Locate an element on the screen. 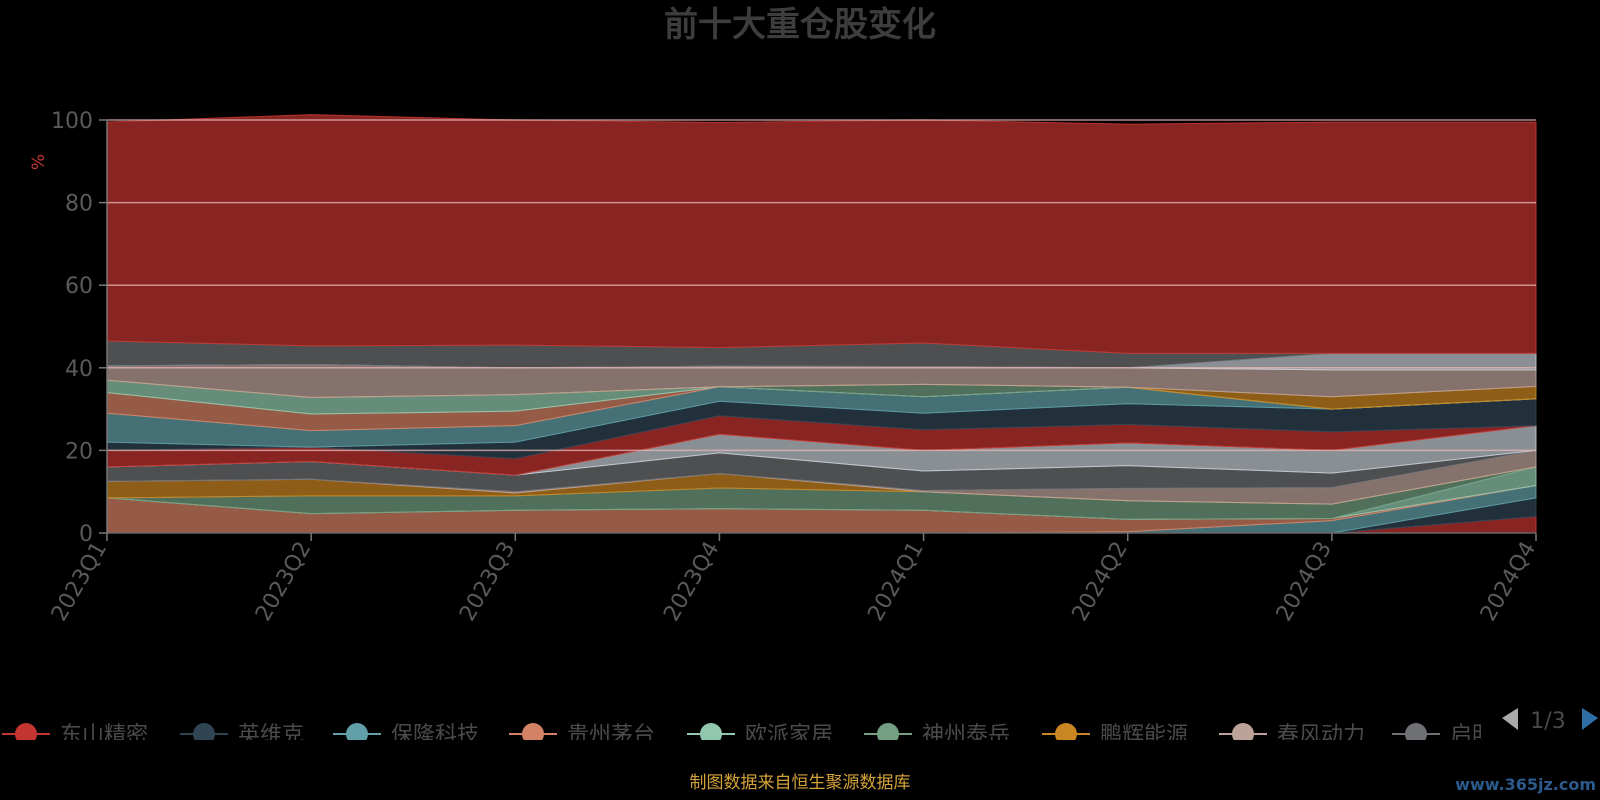 This screenshot has height=800, width=1600. x-tick-label: 2024Q1 is located at coordinates (895, 582).